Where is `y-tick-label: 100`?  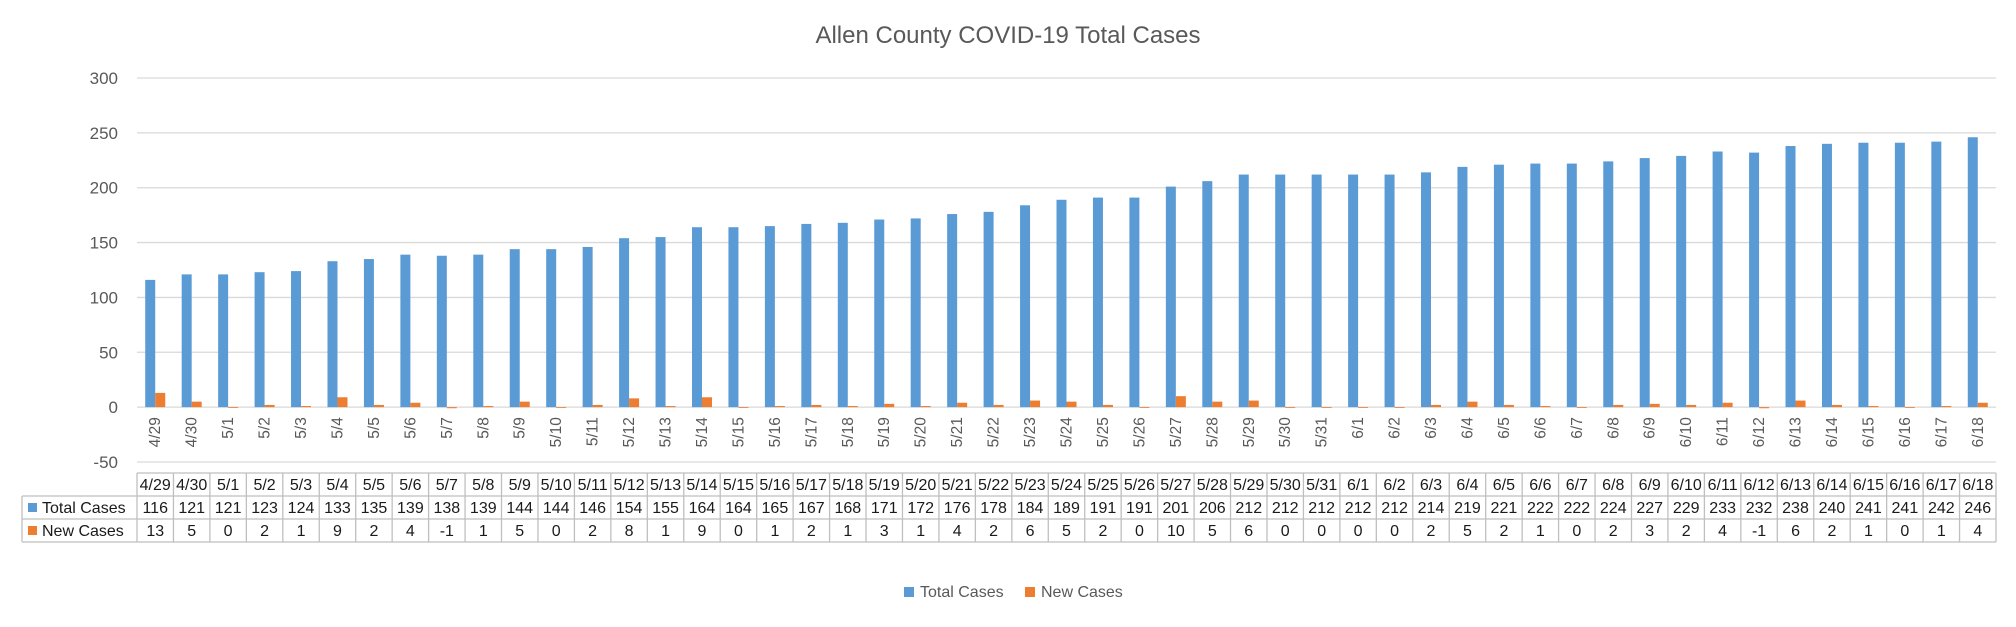 y-tick-label: 100 is located at coordinates (104, 297).